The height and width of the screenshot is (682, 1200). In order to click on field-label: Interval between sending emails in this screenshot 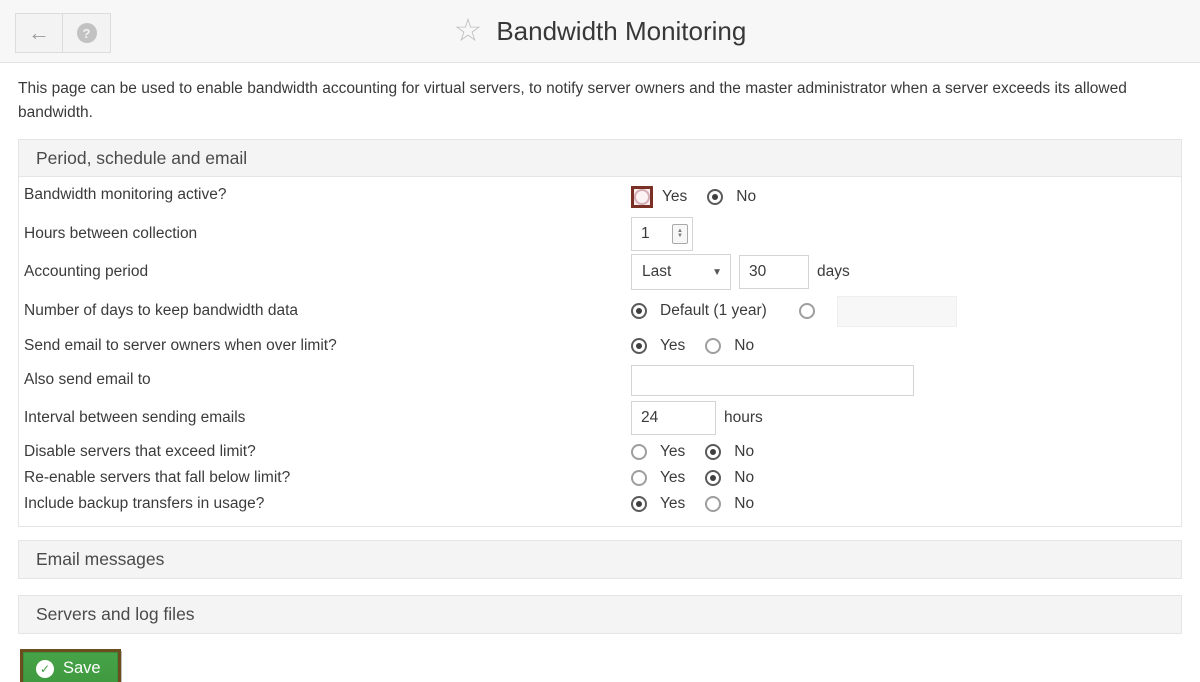, I will do `click(135, 417)`.